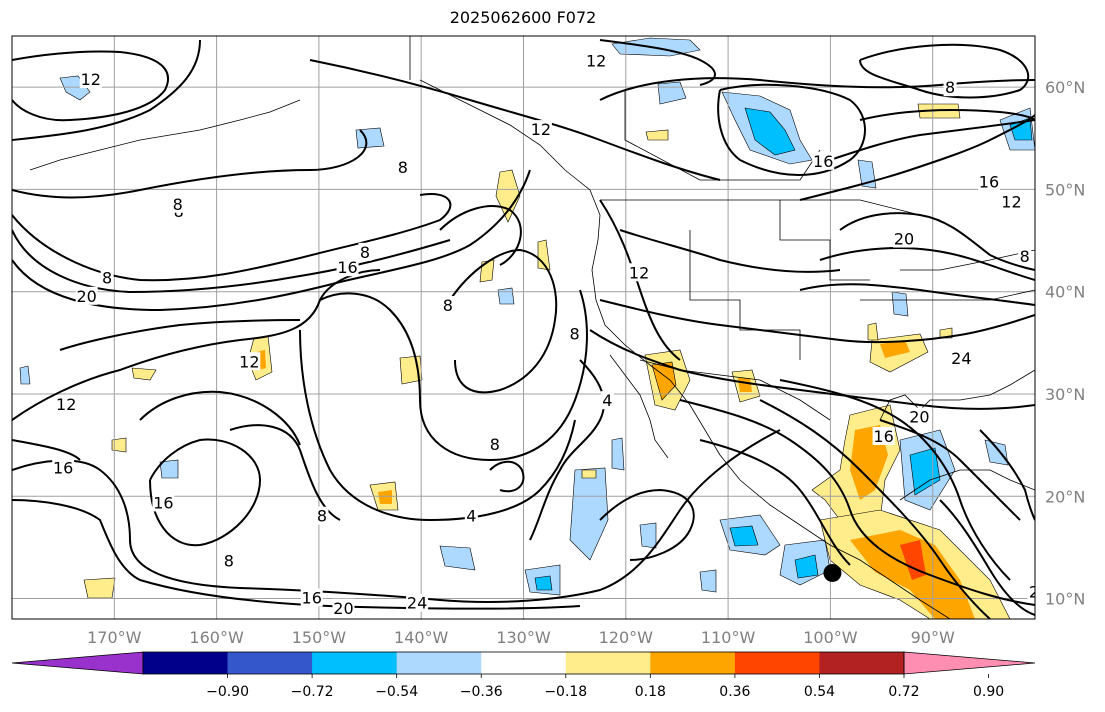  What do you see at coordinates (481, 692) in the screenshot?
I see `colorbar-tick-label: −0.36` at bounding box center [481, 692].